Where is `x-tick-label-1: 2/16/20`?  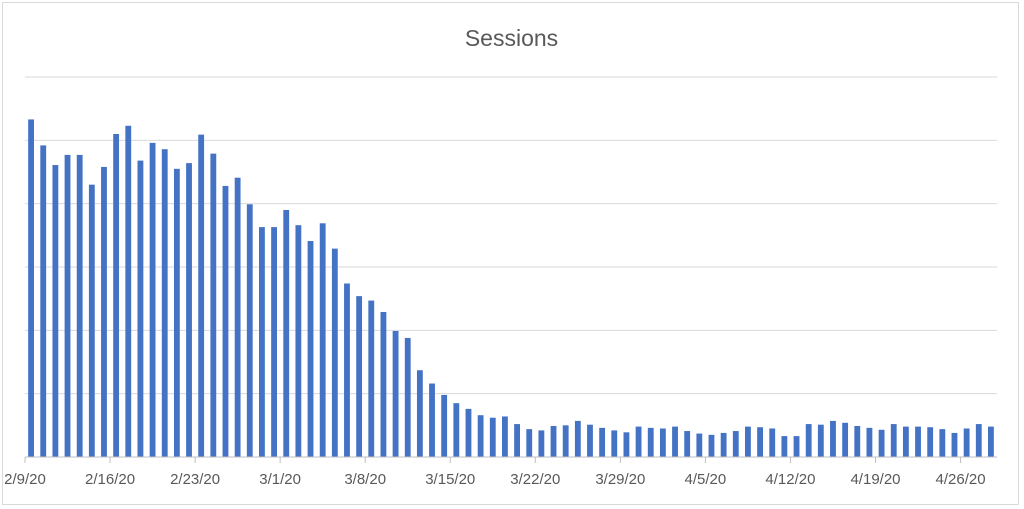 x-tick-label-1: 2/16/20 is located at coordinates (110, 479).